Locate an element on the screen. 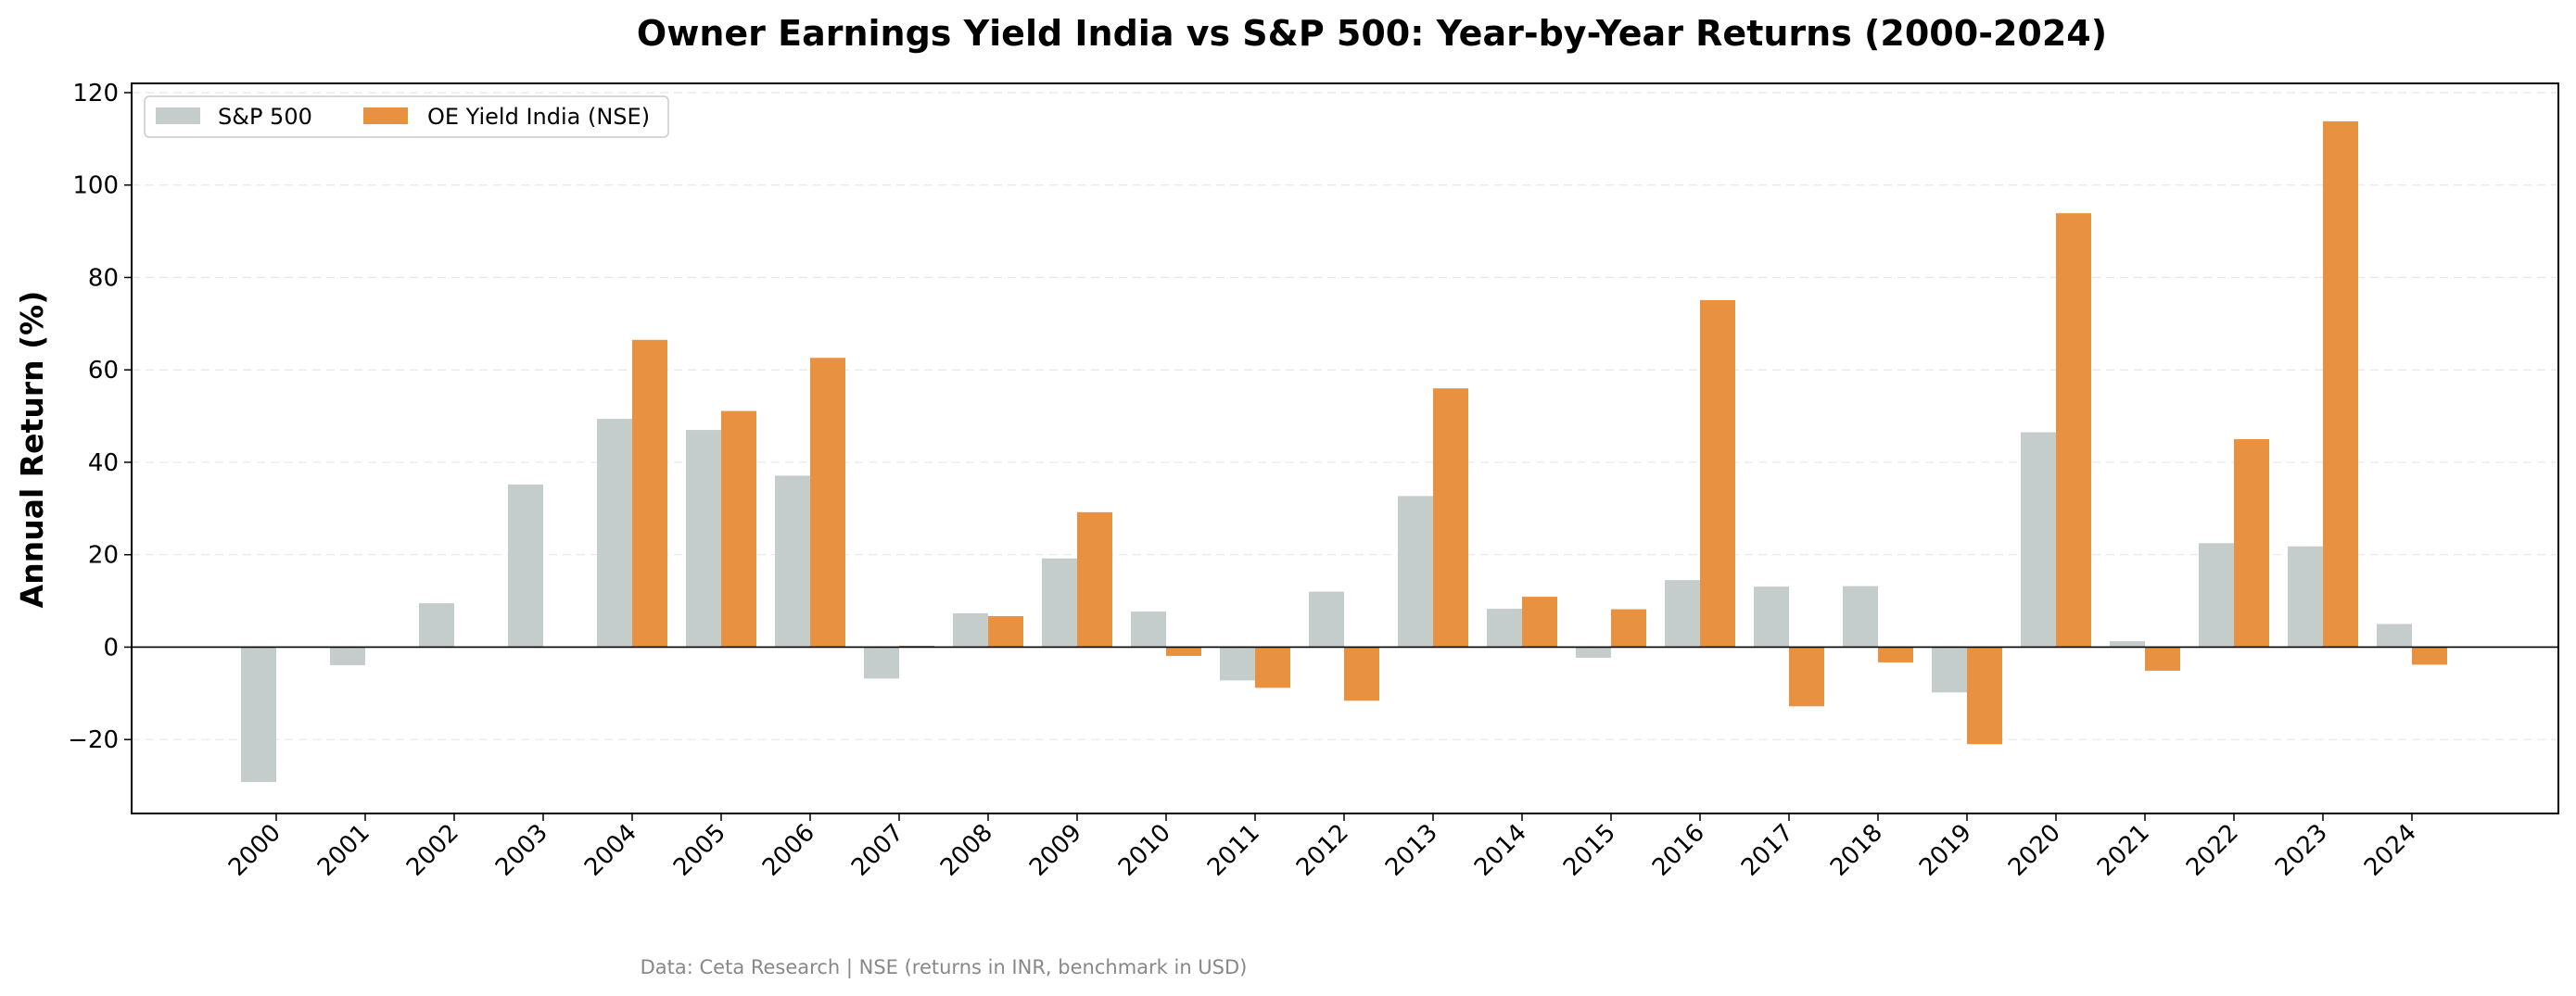 The image size is (2576, 996). legend: S&P 500 OE Yield India (NSE) is located at coordinates (406, 116).